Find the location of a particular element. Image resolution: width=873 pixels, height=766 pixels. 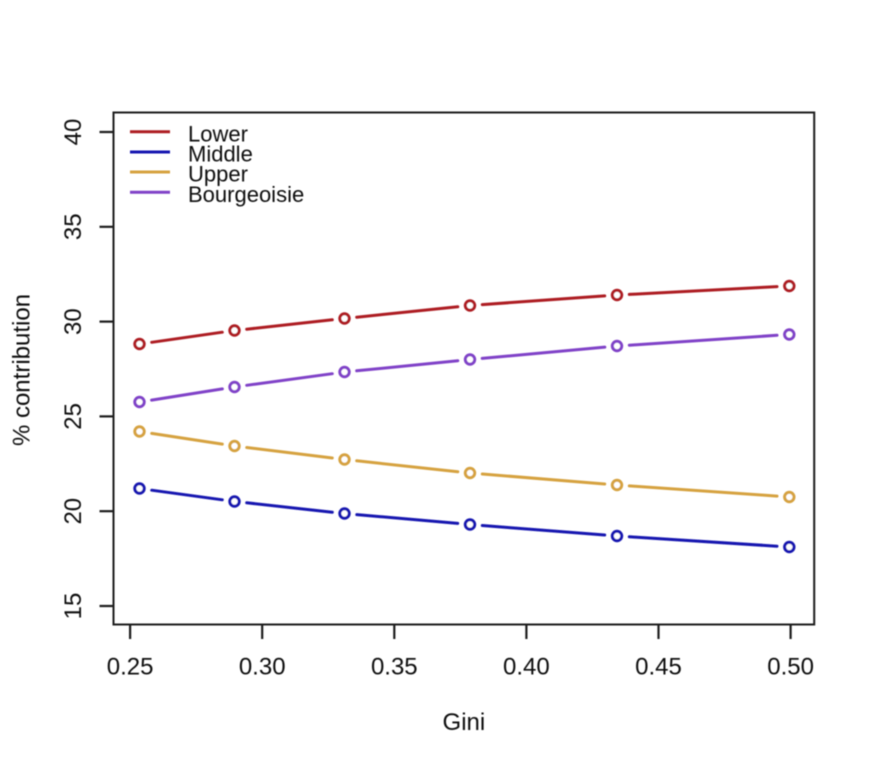

svg-text: 15 is located at coordinates (73, 606).